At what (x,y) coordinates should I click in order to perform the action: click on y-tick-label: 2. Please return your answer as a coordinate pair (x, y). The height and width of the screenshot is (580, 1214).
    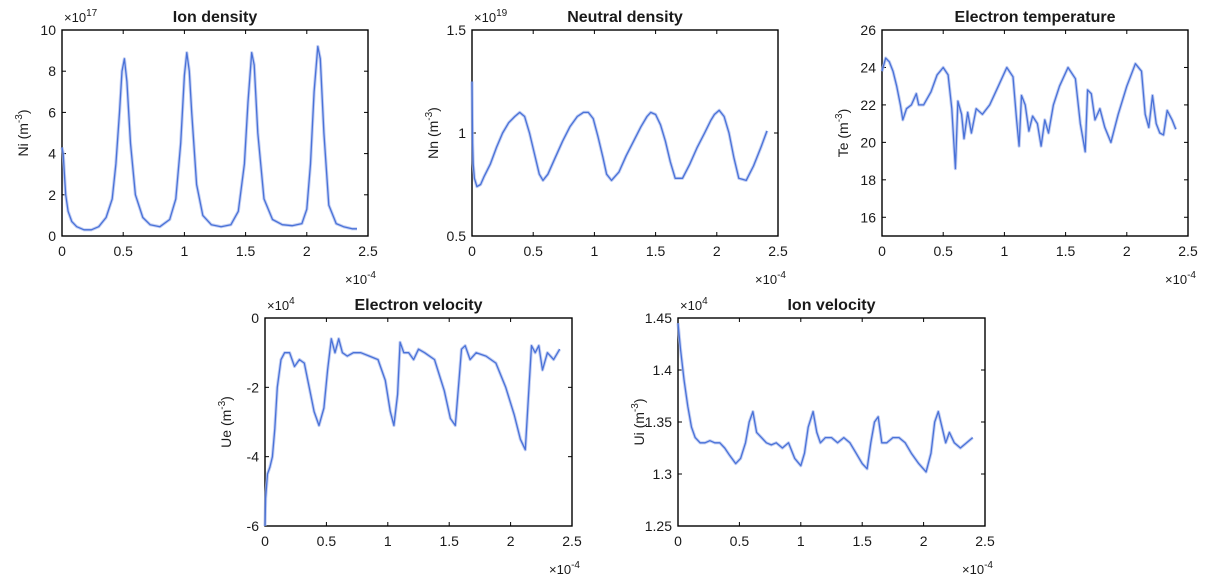
    Looking at the image, I should click on (52, 195).